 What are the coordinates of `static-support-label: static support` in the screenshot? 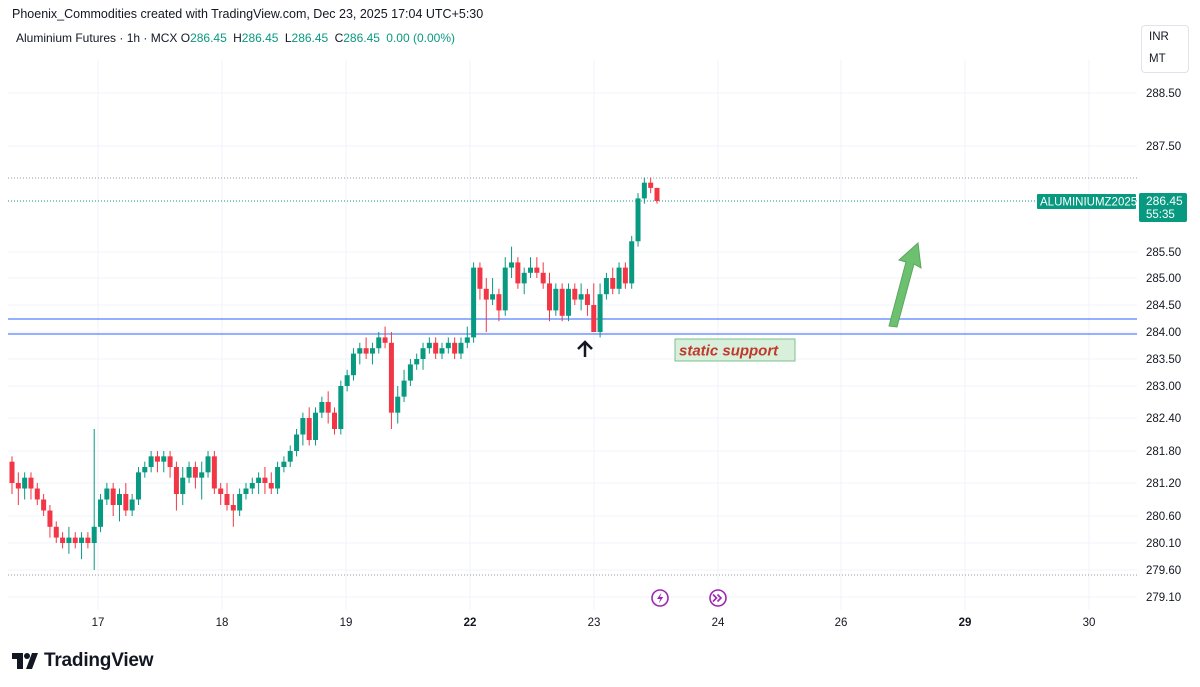 It's located at (735, 350).